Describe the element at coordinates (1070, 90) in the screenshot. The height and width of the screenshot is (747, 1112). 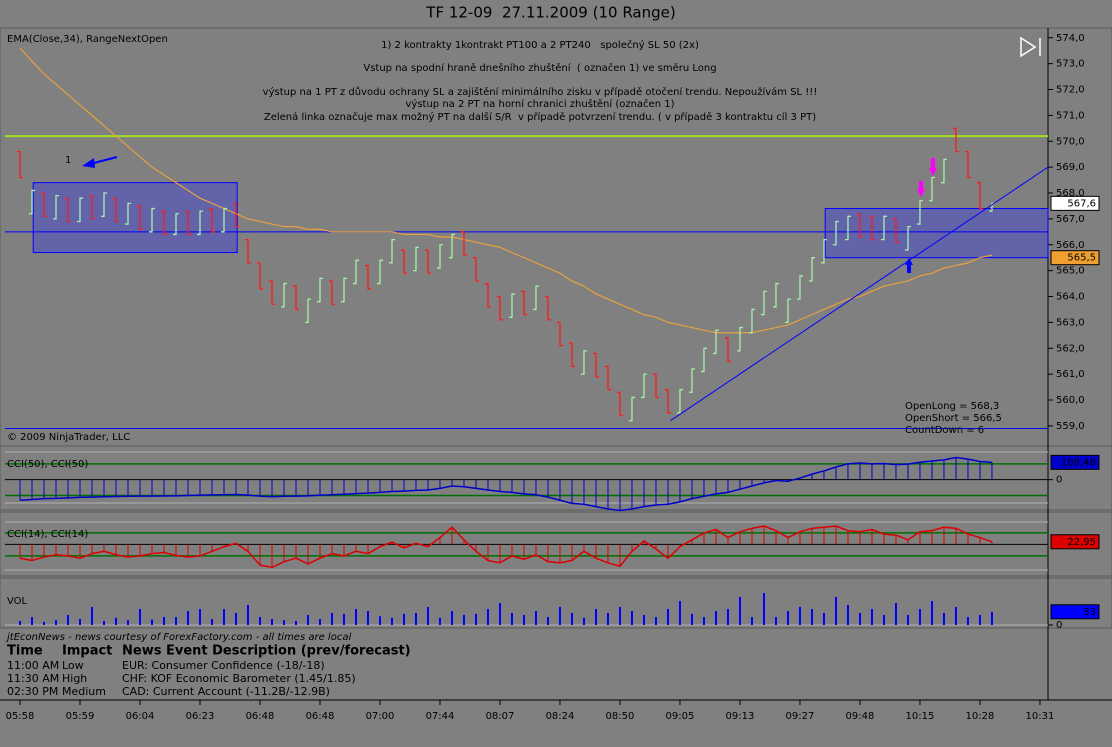
I see `y-tick-label: 572,0` at that location.